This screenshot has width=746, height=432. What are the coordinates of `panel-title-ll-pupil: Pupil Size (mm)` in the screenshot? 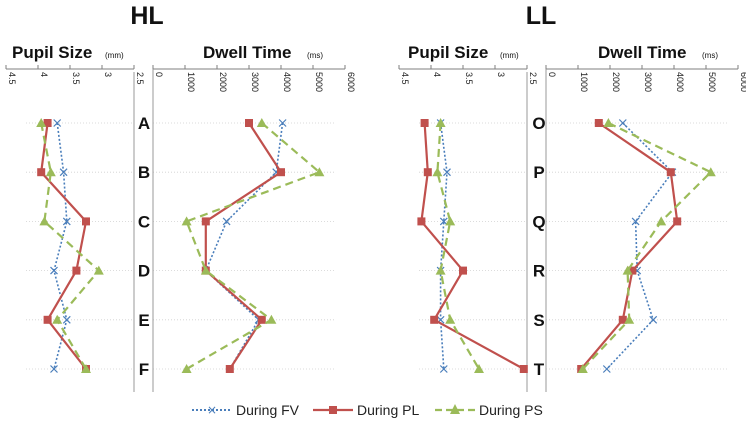 It's located at (463, 52).